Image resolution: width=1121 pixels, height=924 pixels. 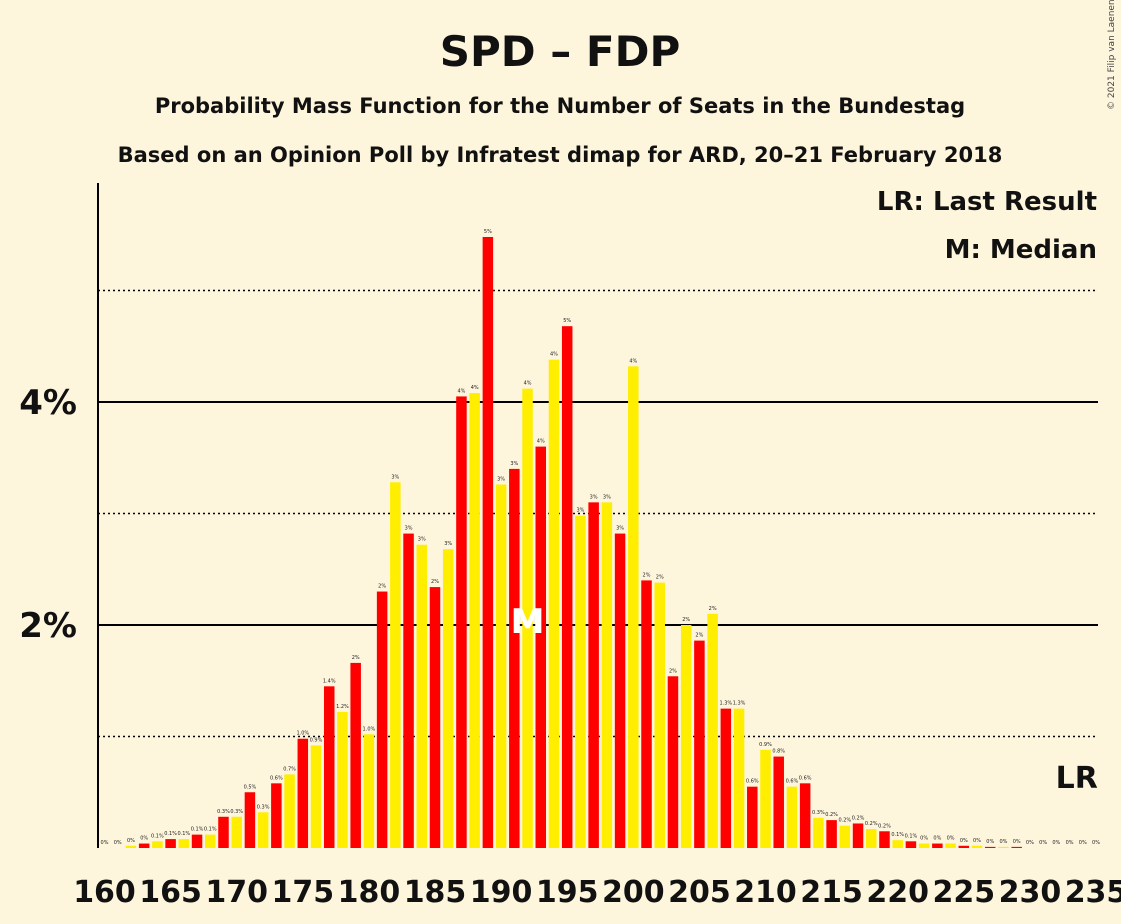 I want to click on bar-label-seat-206: 2%, so click(x=713, y=609).